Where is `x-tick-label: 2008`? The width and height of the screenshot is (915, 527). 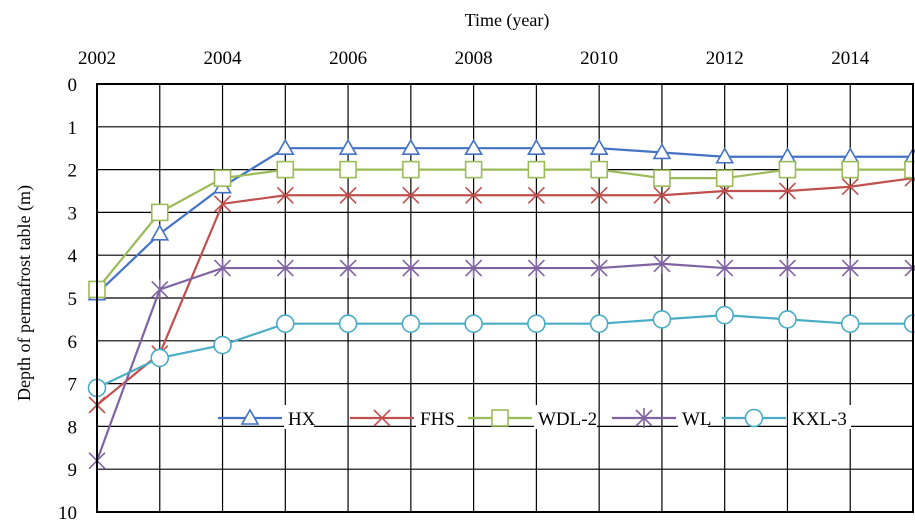
x-tick-label: 2008 is located at coordinates (474, 58).